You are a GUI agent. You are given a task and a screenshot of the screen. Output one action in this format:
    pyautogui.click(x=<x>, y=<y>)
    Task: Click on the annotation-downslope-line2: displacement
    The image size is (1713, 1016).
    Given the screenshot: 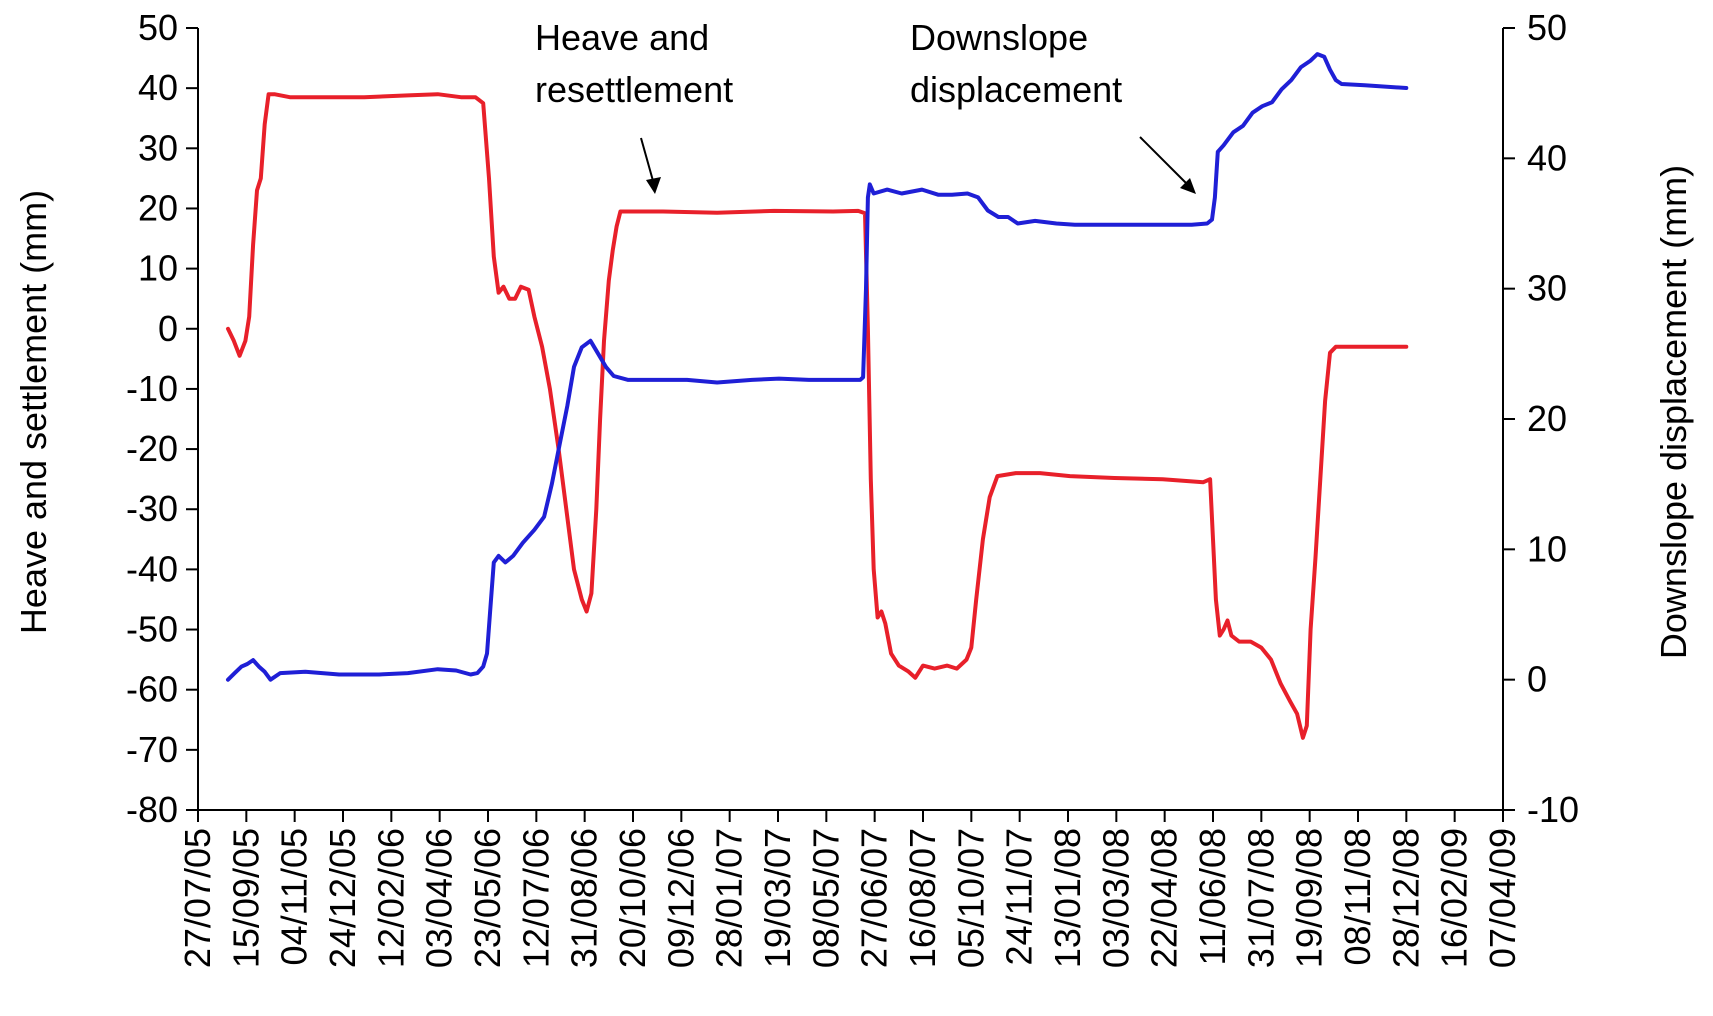 What is the action you would take?
    pyautogui.click(x=1016, y=89)
    